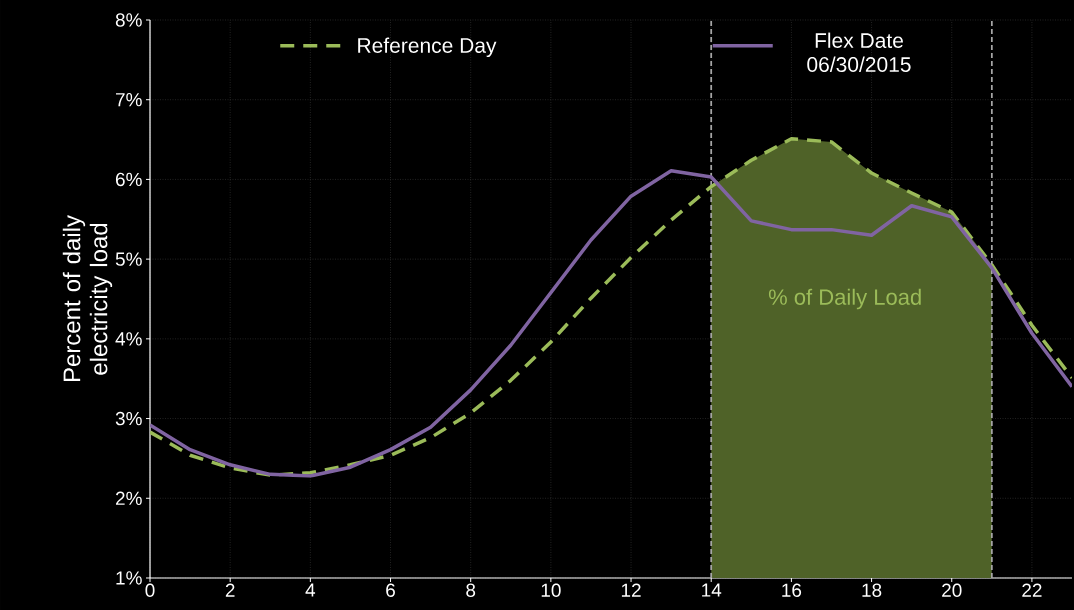  What do you see at coordinates (310, 590) in the screenshot?
I see `x-tick-label: 4` at bounding box center [310, 590].